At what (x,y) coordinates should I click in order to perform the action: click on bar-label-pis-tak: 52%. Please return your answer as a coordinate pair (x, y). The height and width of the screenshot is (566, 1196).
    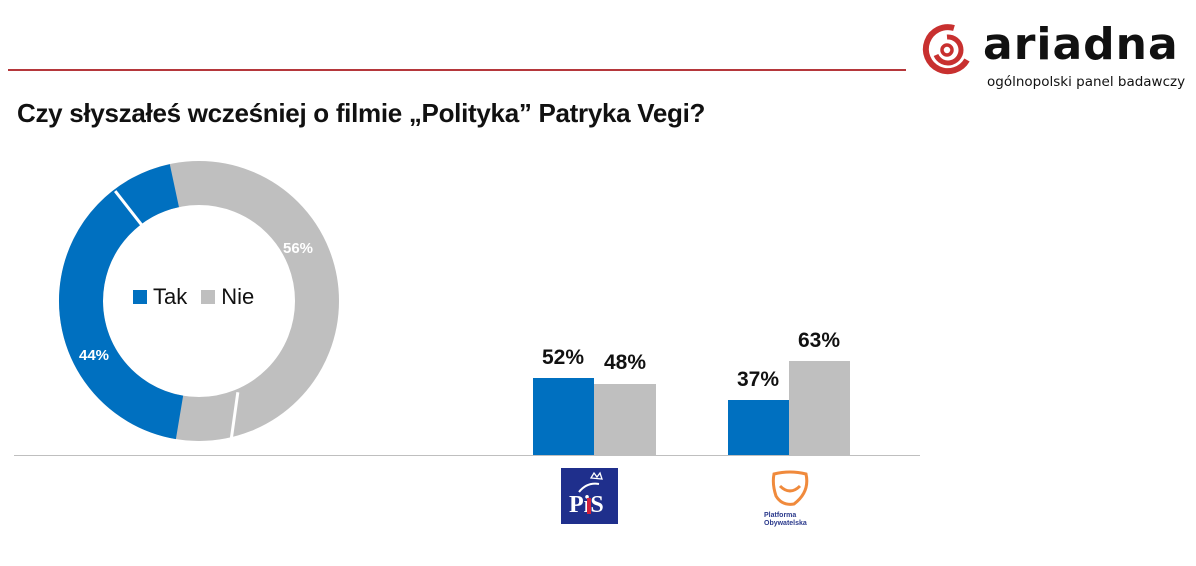
    Looking at the image, I should click on (563, 357).